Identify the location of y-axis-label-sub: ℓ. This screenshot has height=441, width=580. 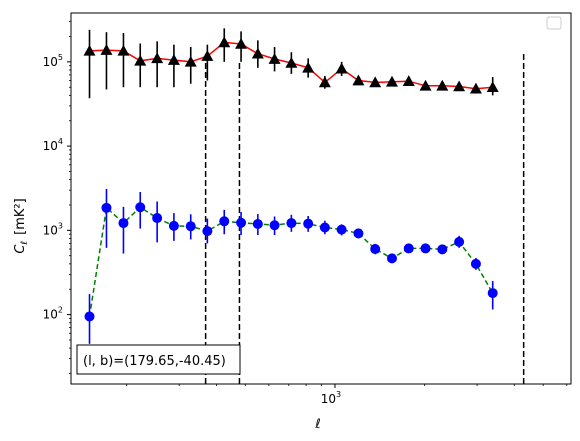
(25, 243).